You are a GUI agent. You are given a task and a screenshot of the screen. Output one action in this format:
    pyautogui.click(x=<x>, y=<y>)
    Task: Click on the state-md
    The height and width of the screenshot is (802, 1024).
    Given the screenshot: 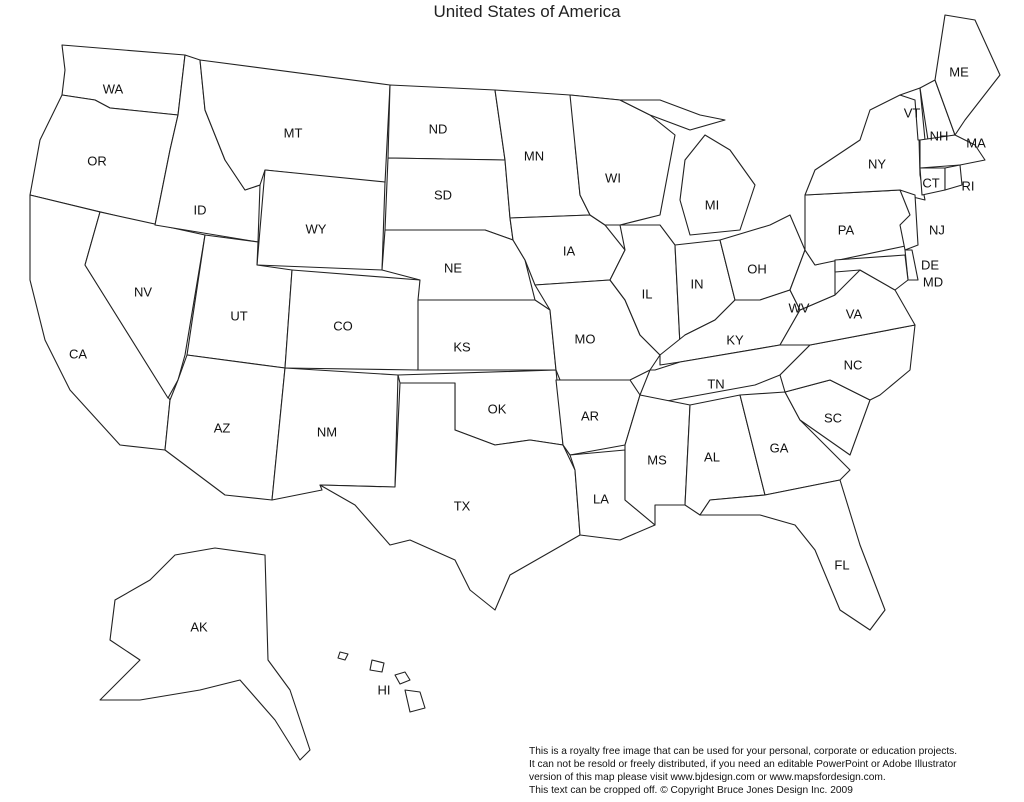 What is the action you would take?
    pyautogui.click(x=871, y=272)
    